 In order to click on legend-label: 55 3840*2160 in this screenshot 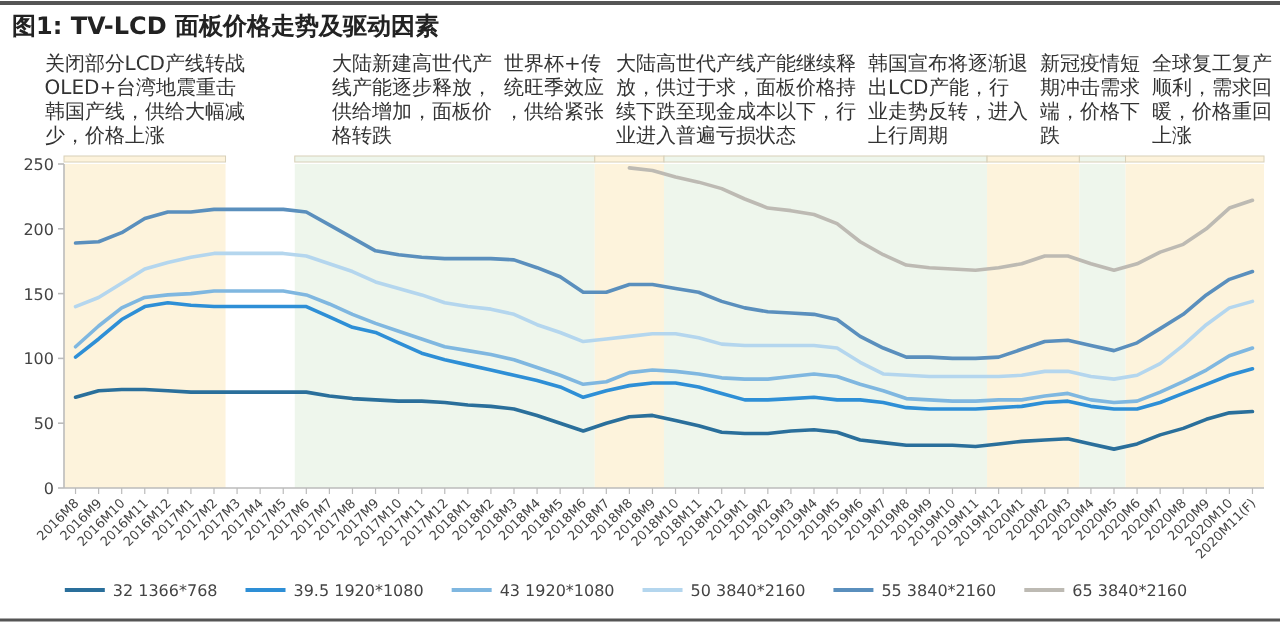, I will do `click(939, 591)`.